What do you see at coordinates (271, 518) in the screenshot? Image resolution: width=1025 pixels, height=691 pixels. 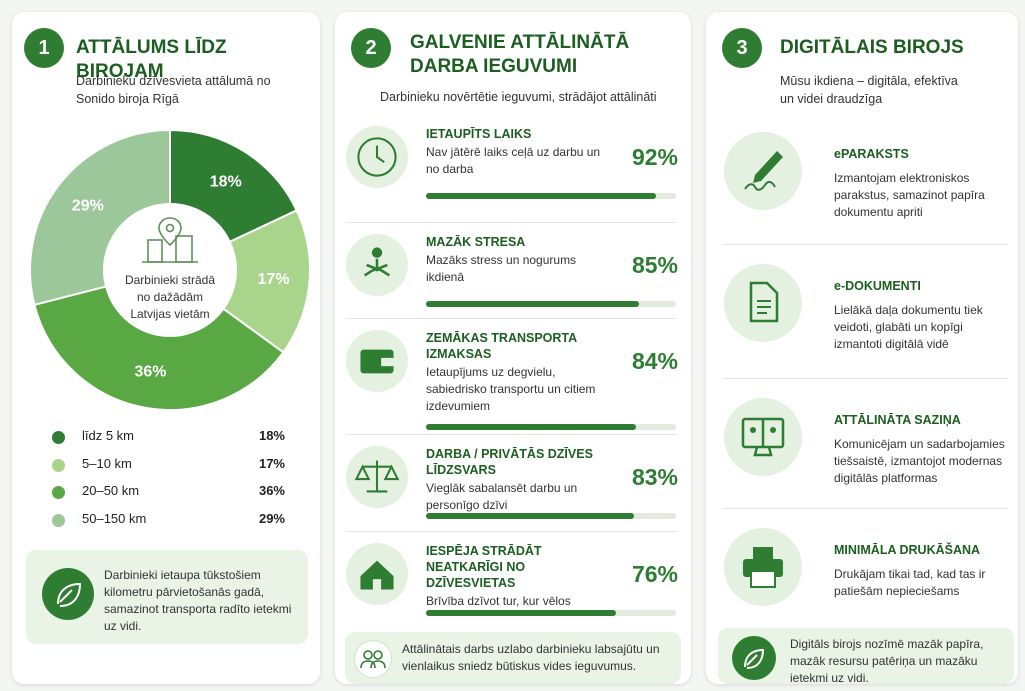 I see `legend-value: 29%` at bounding box center [271, 518].